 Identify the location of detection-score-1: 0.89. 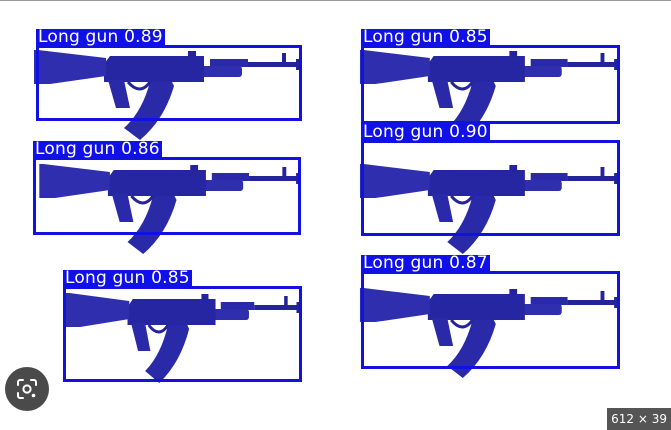
(143, 37).